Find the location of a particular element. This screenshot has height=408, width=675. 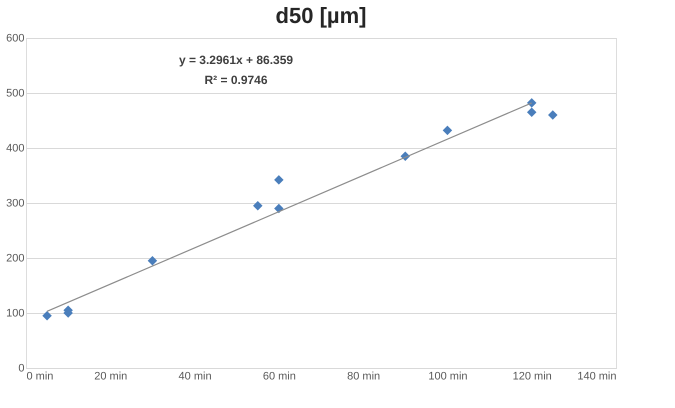

x-tick-label: 60 min is located at coordinates (279, 376).